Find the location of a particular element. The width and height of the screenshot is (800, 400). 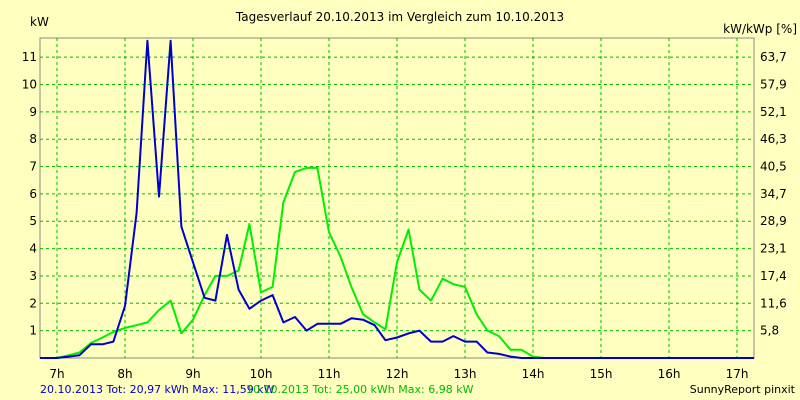

y-tick-label-left: 2 is located at coordinates (33, 303).